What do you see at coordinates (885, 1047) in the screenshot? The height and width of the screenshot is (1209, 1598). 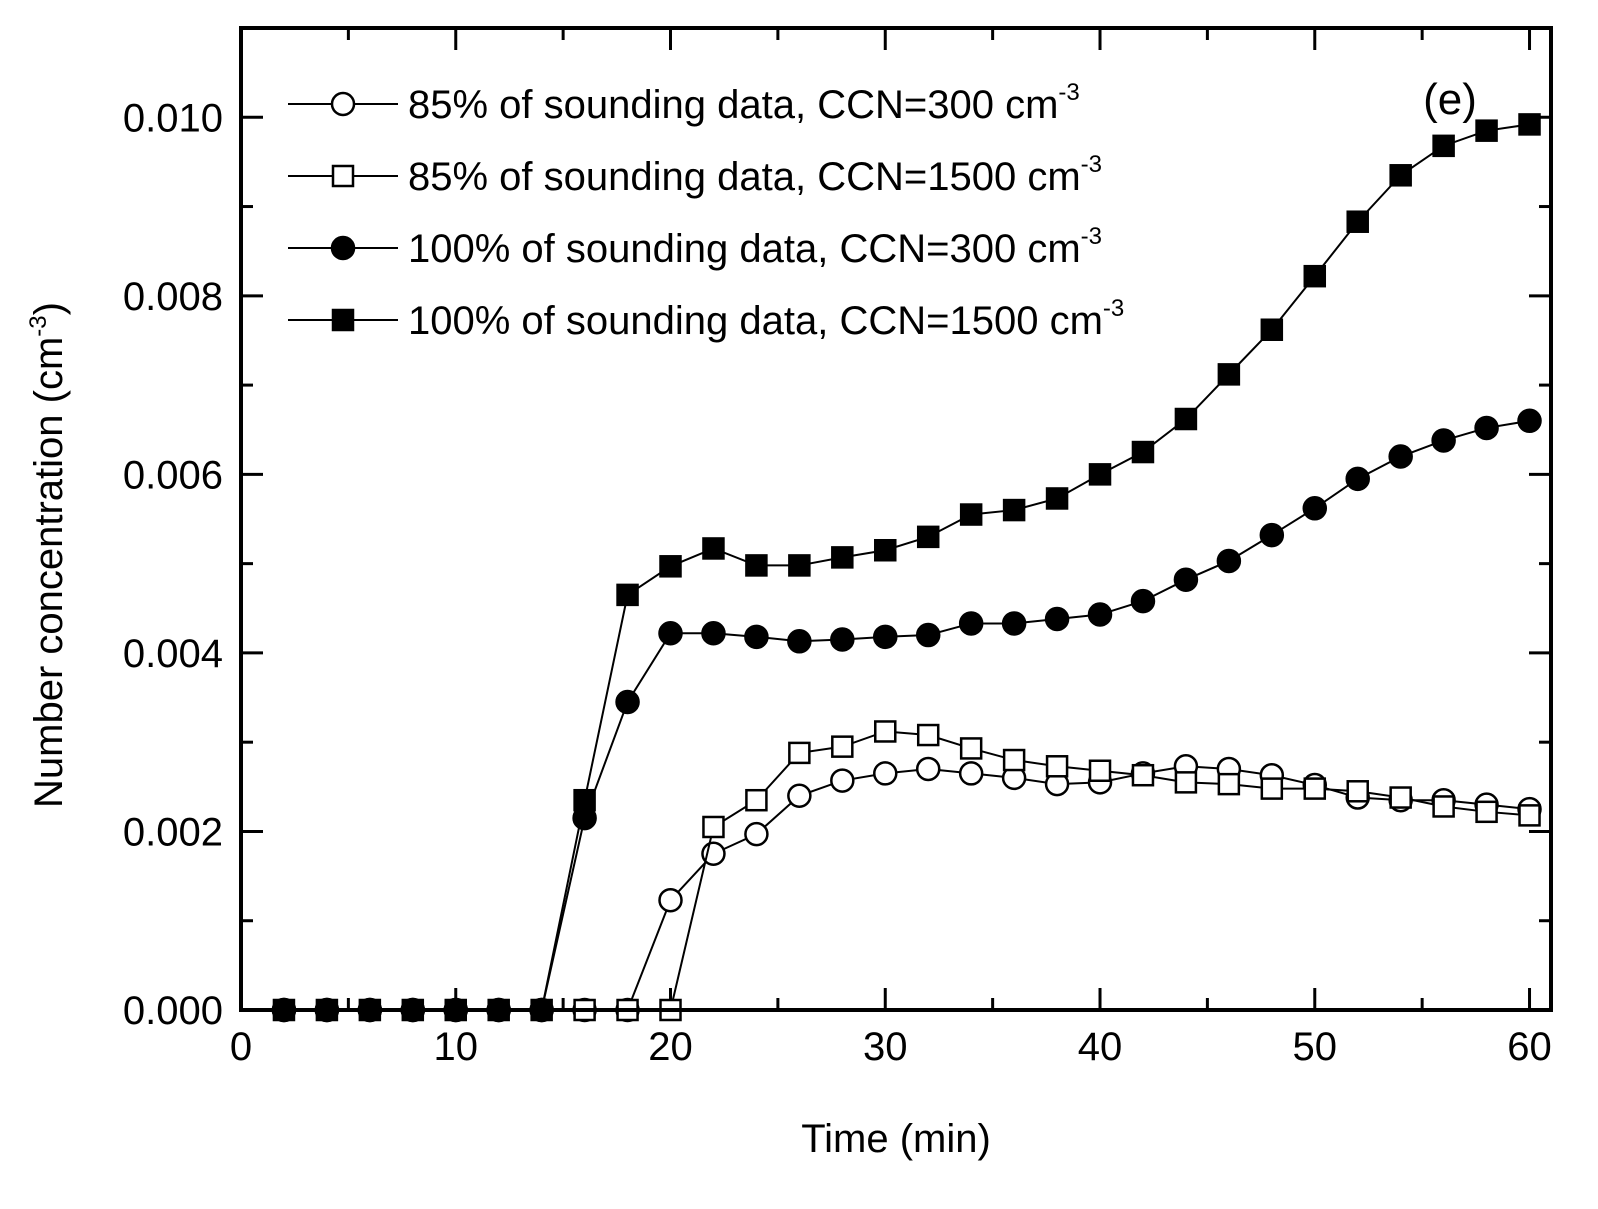 I see `x-tick-label: 30` at bounding box center [885, 1047].